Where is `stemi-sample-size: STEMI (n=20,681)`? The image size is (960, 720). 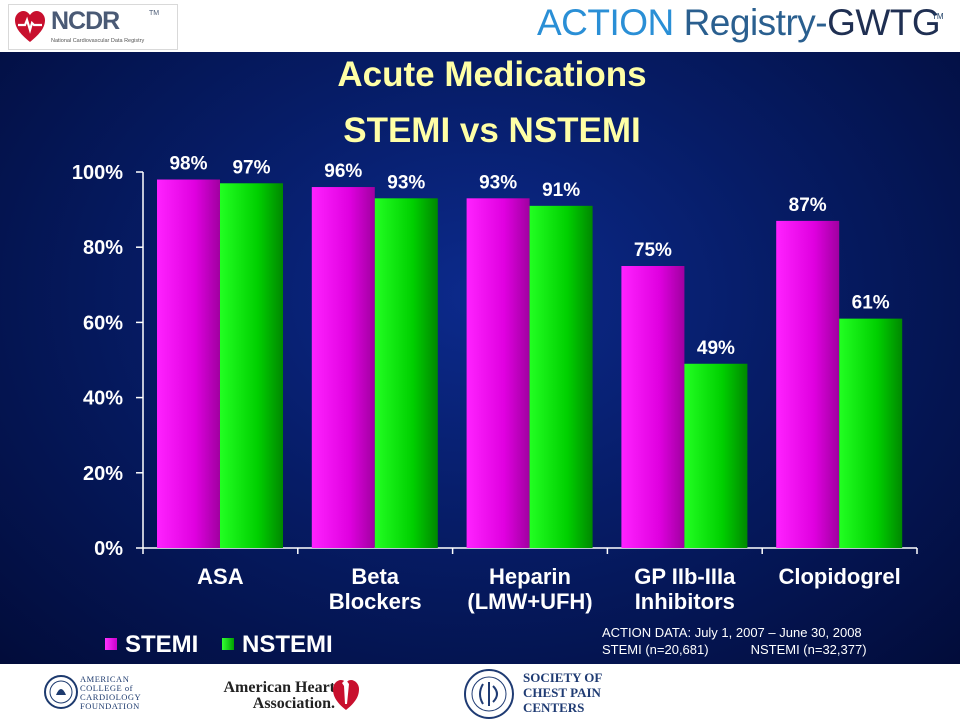 stemi-sample-size: STEMI (n=20,681) is located at coordinates (655, 649).